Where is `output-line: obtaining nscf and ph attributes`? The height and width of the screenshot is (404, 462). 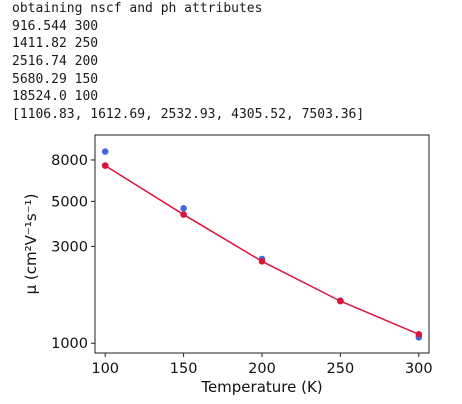
output-line: obtaining nscf and ph attributes is located at coordinates (137, 8).